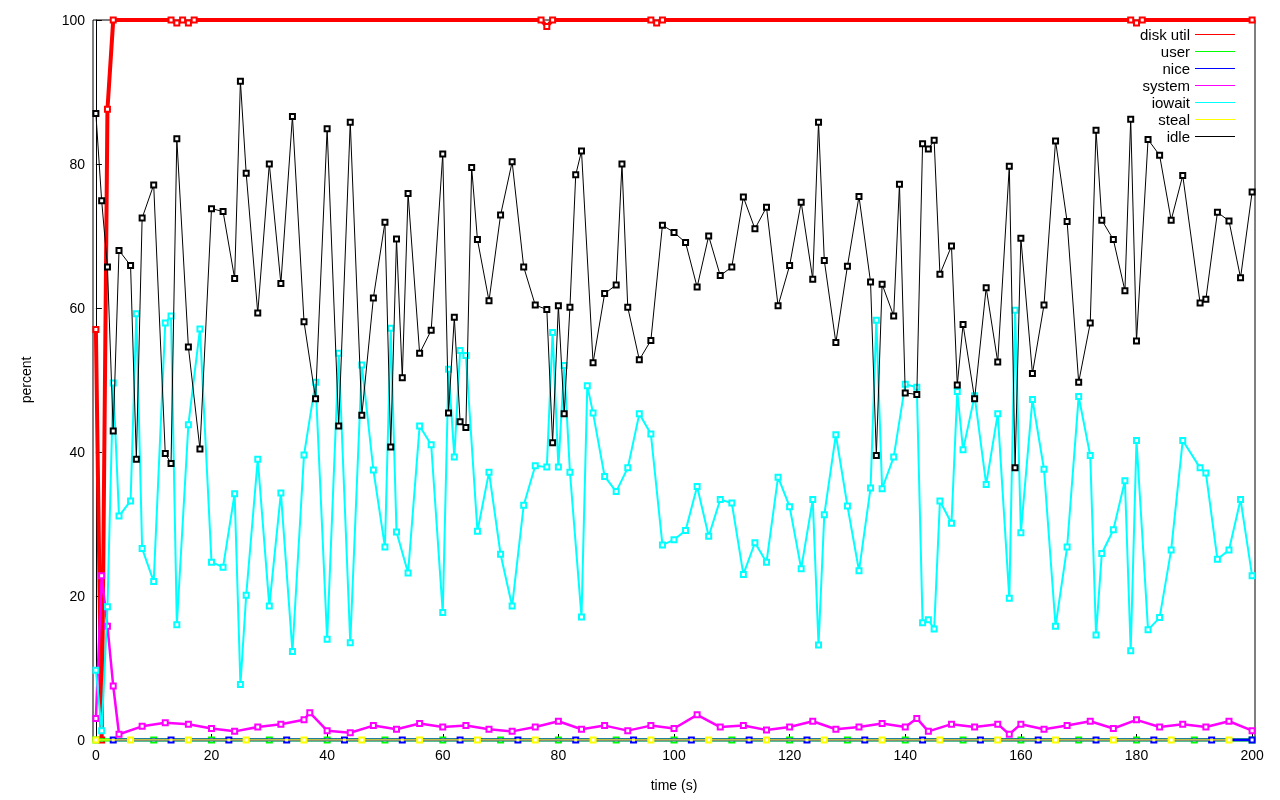 Image resolution: width=1280 pixels, height=800 pixels. I want to click on x-tick-label: 180, so click(1136, 755).